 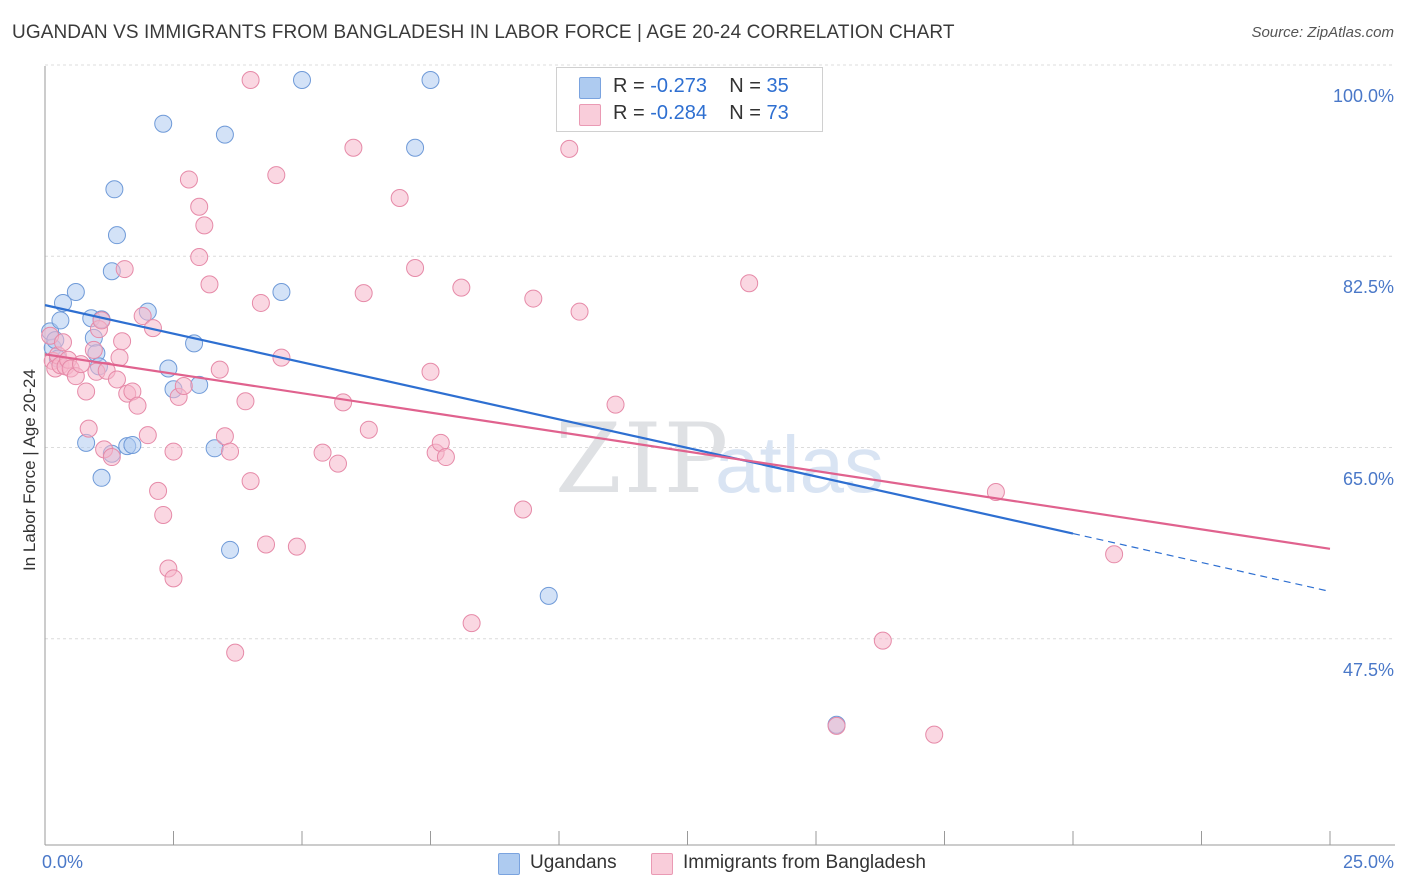 I want to click on trend-line-ugandans-extension, so click(x=1201, y=562).